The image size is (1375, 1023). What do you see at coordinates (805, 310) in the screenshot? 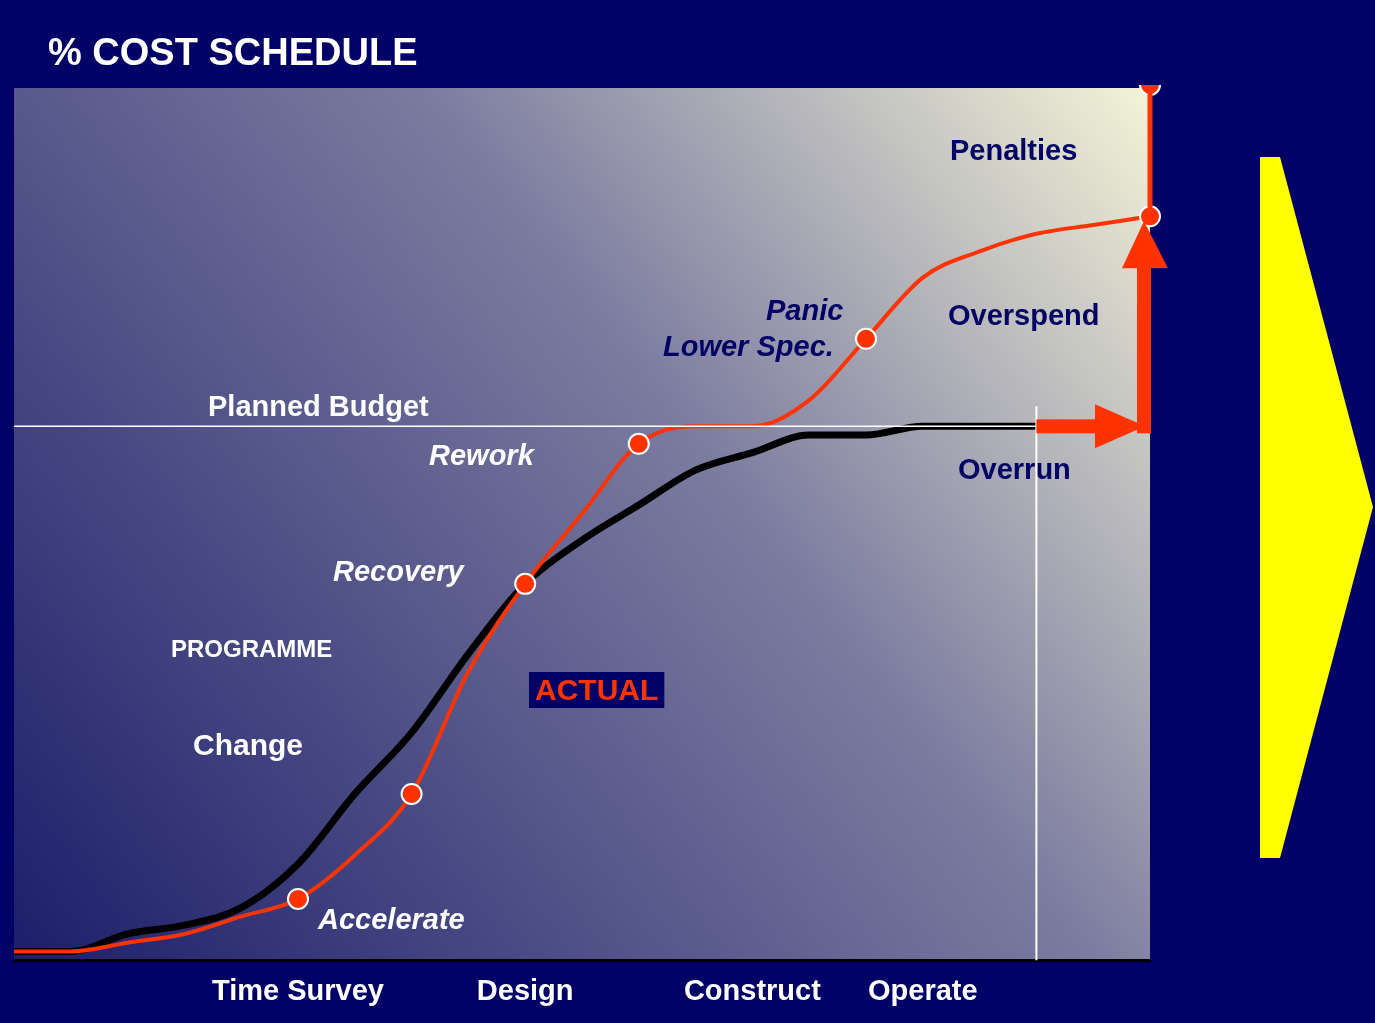
I see `annotation: Panic` at bounding box center [805, 310].